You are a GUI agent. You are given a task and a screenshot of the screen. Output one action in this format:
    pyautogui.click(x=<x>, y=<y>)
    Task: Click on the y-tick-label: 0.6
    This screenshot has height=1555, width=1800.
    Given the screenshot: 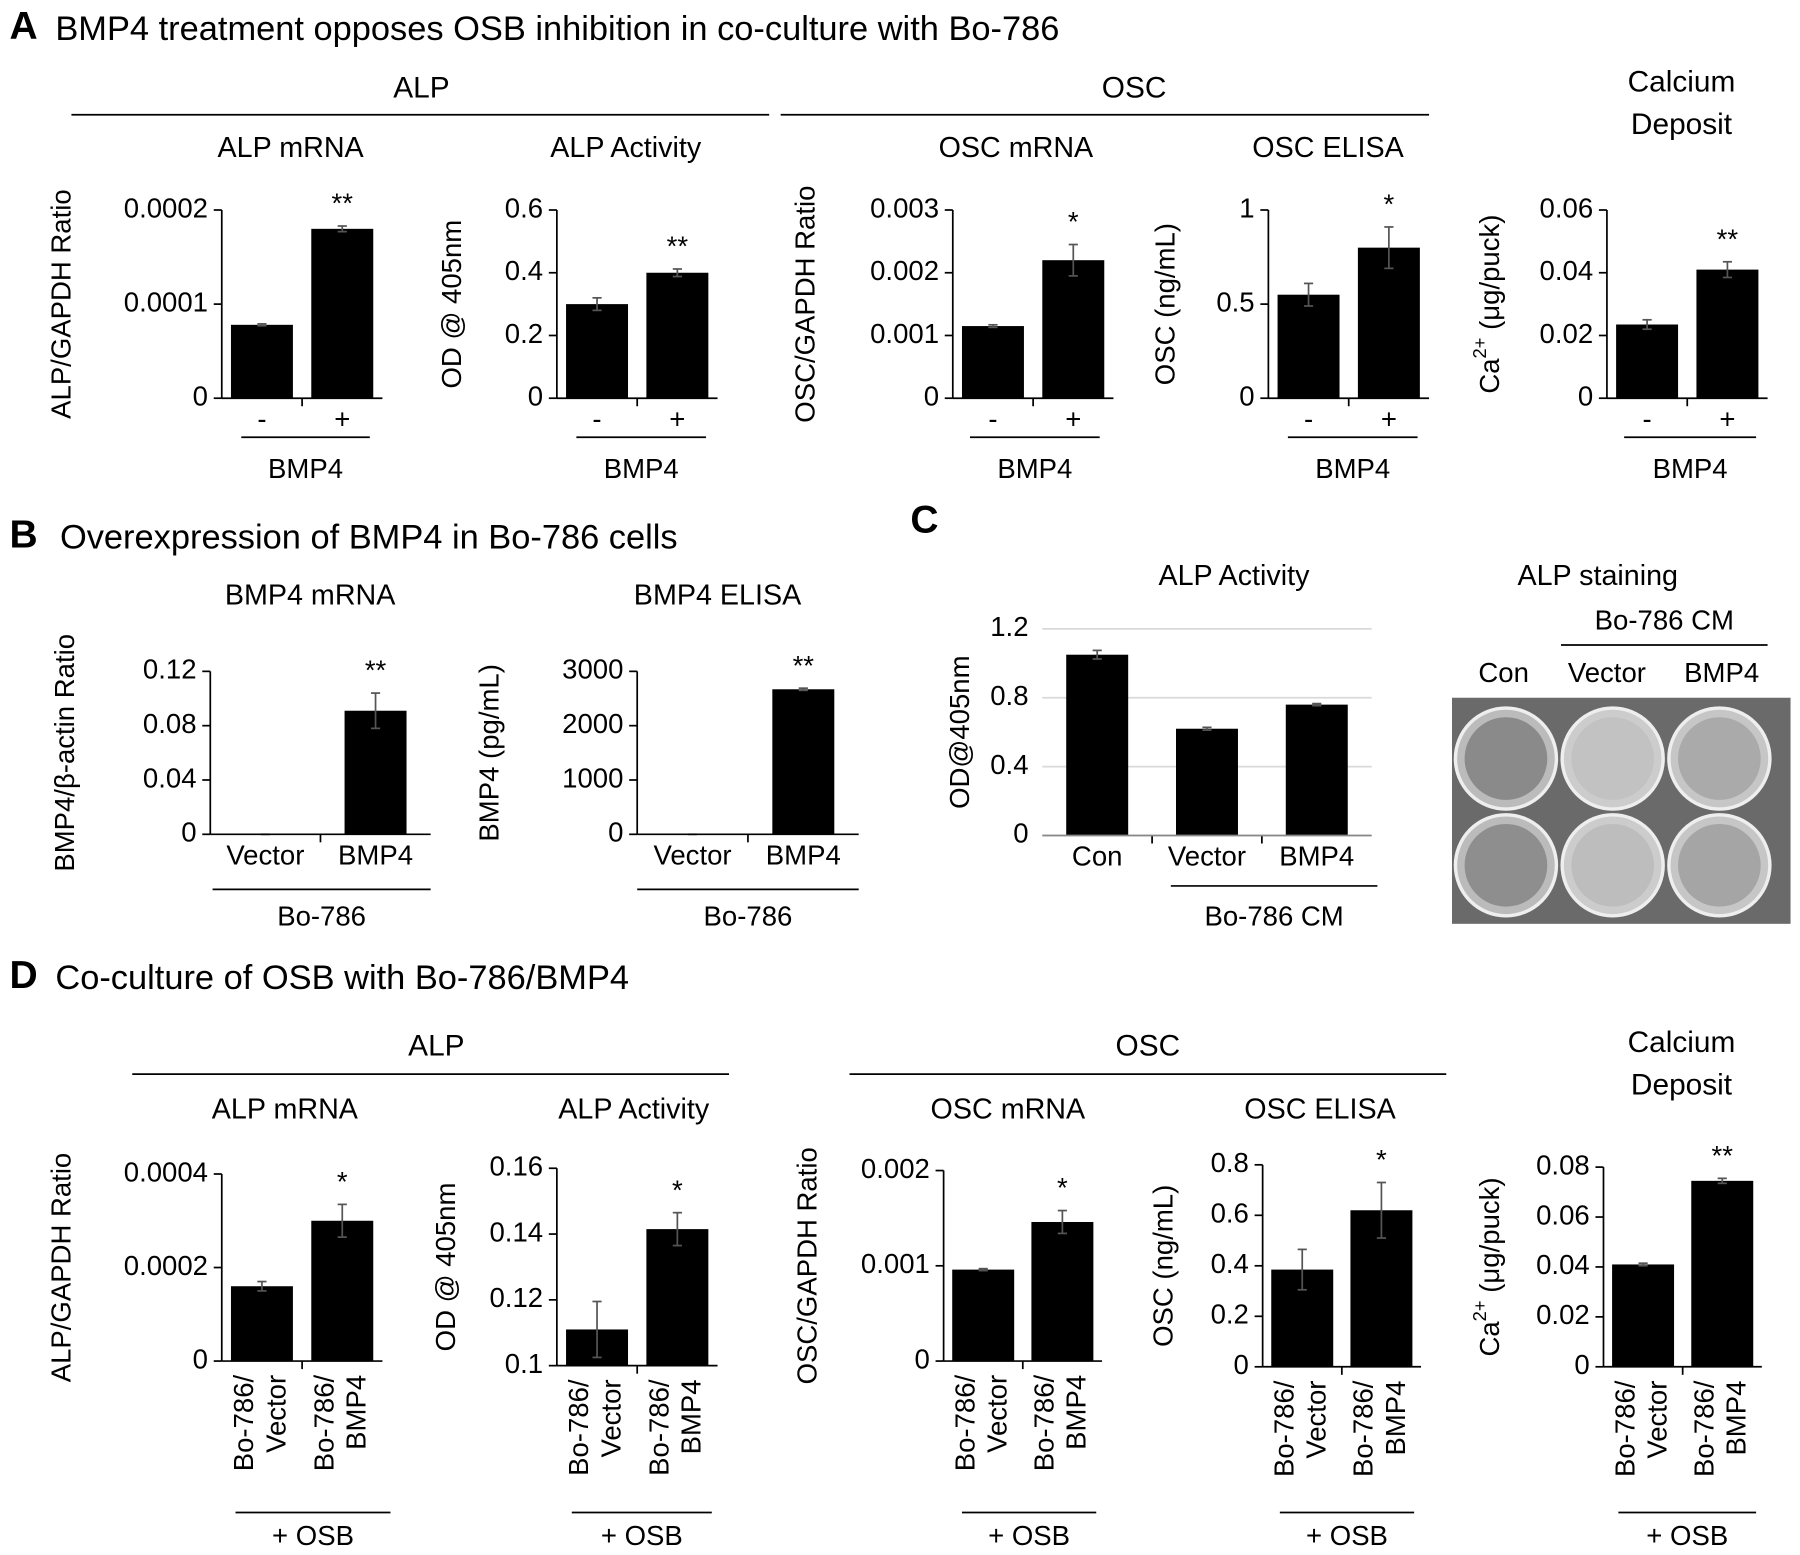 What is the action you would take?
    pyautogui.click(x=1230, y=1213)
    